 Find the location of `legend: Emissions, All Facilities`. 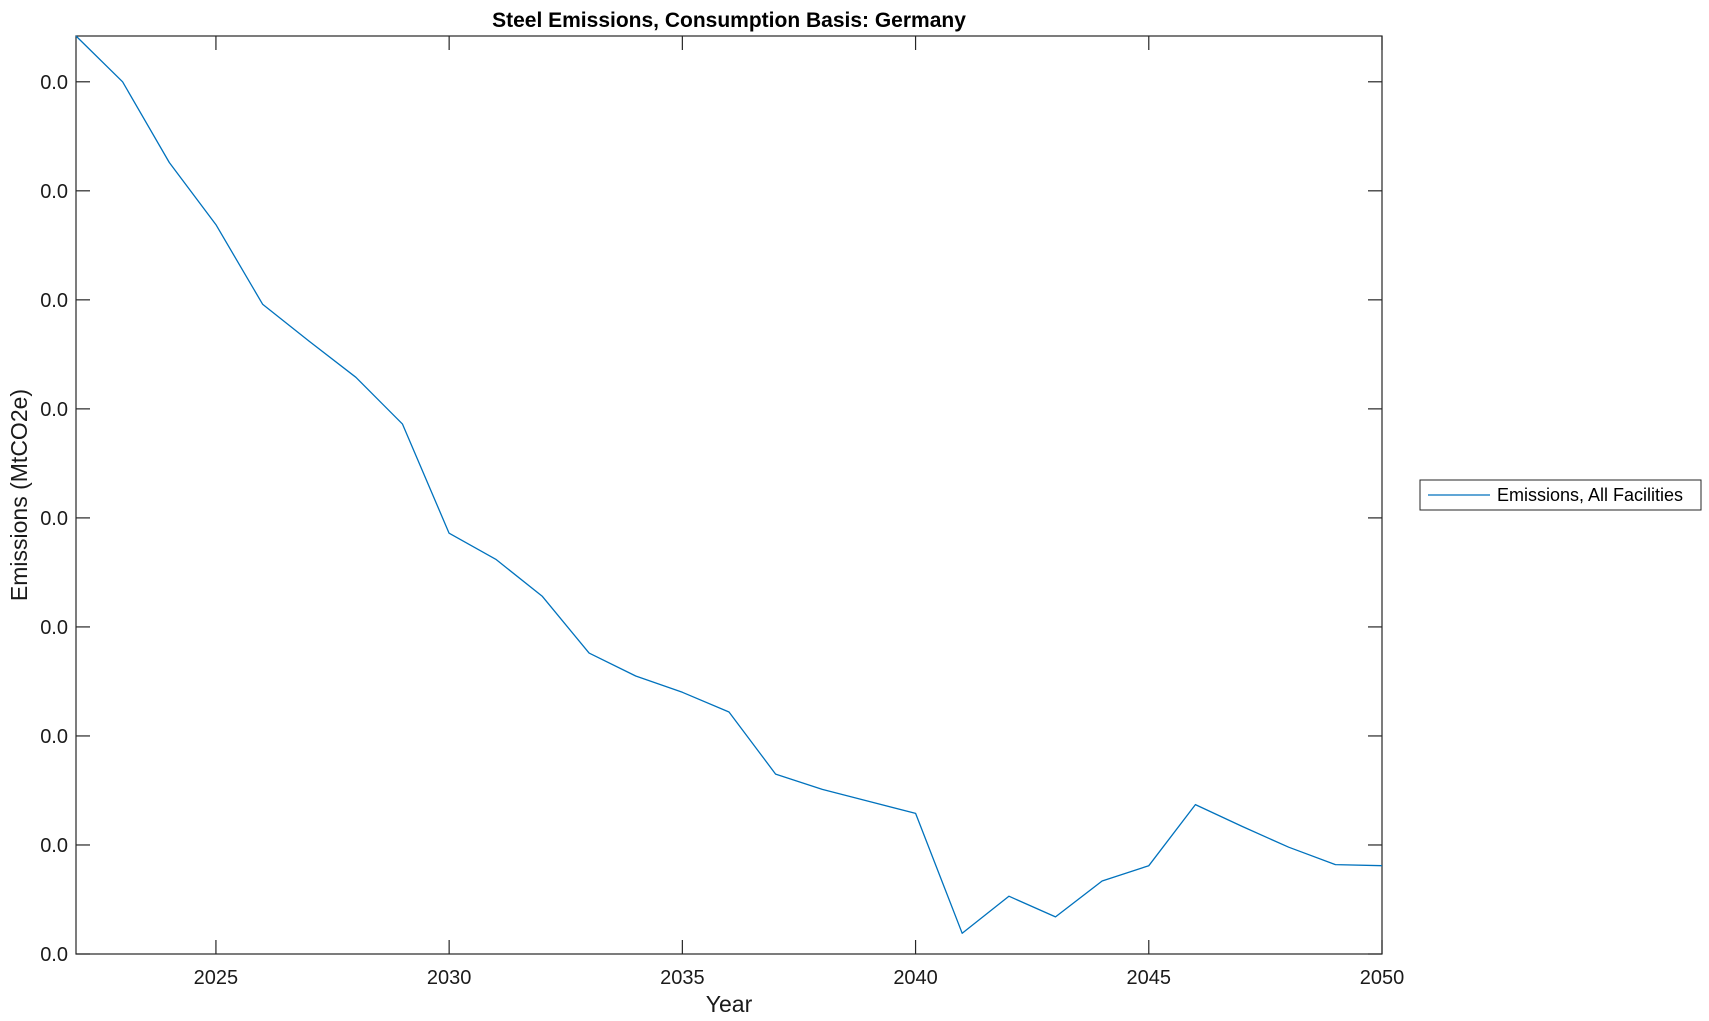

legend: Emissions, All Facilities is located at coordinates (1560, 495).